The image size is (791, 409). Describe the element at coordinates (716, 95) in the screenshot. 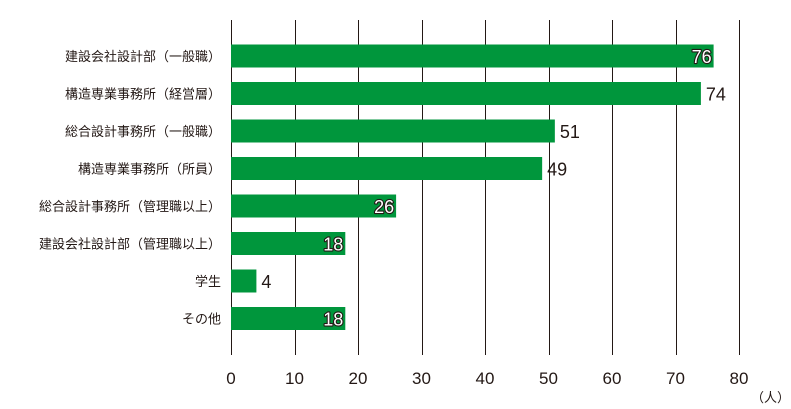

I see `value-label: 74` at that location.